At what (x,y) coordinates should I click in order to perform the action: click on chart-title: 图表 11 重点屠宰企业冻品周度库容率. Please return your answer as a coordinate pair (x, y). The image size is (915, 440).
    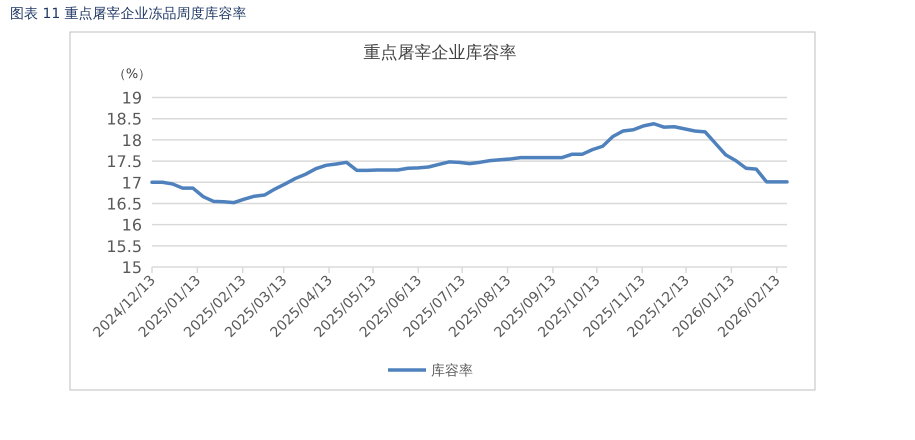
    Looking at the image, I should click on (128, 14).